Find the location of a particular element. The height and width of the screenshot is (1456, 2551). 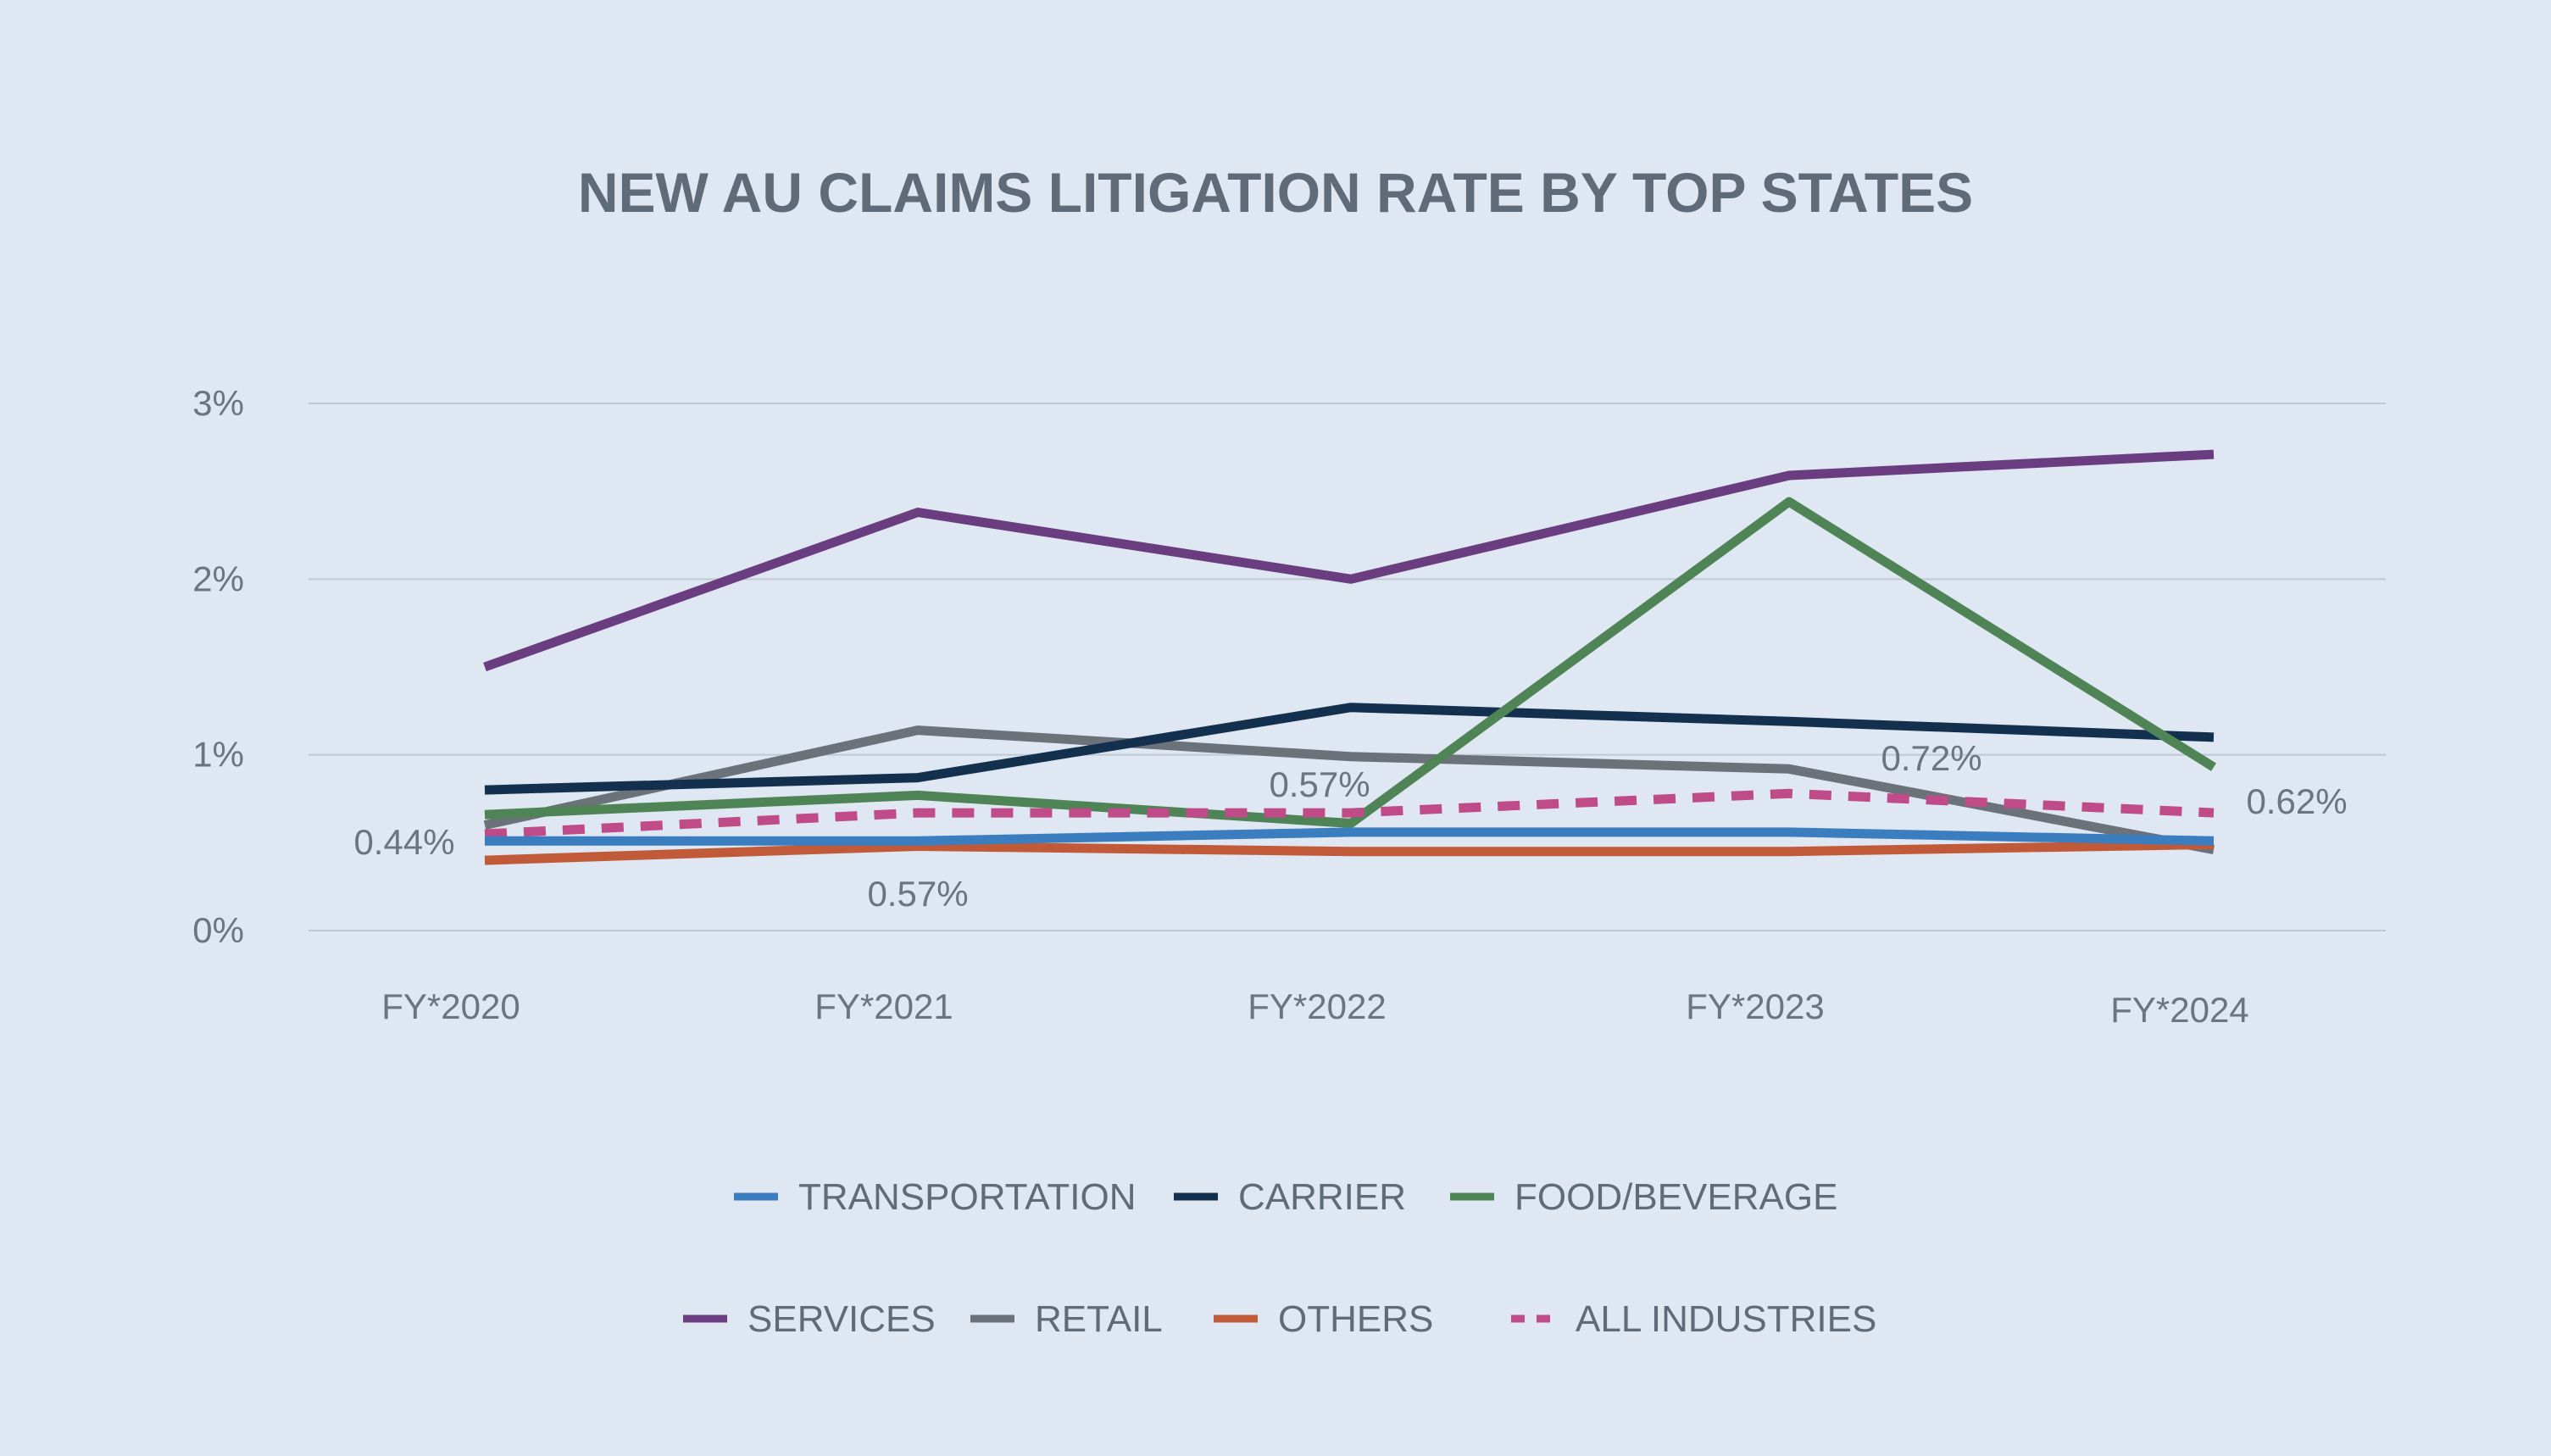

series-line-all-industries is located at coordinates (1349, 814).